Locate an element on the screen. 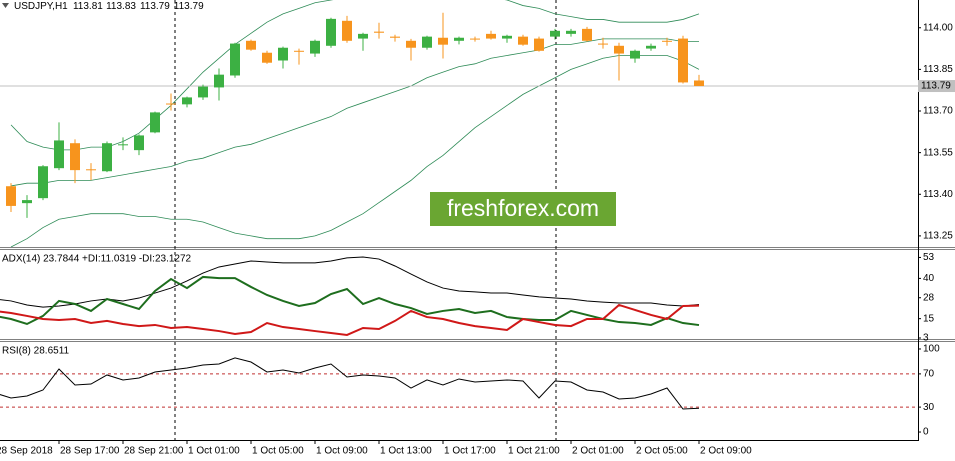 This screenshot has width=955, height=461. current-price-label: 113.79 is located at coordinates (936, 86).